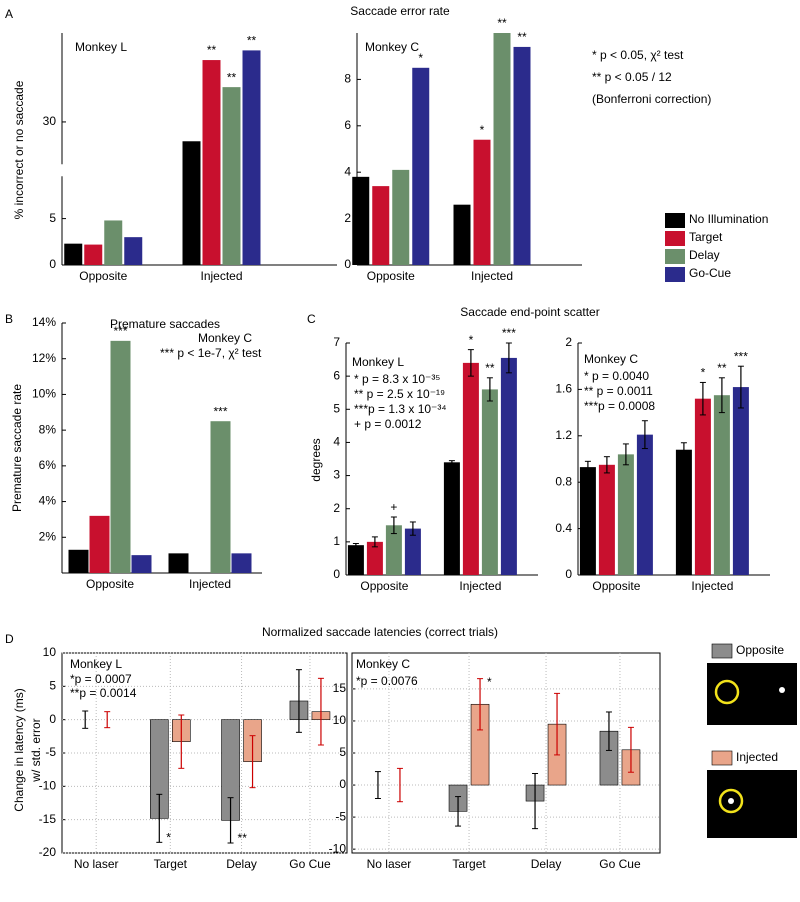  What do you see at coordinates (731, 801) in the screenshot?
I see `target-ring` at bounding box center [731, 801].